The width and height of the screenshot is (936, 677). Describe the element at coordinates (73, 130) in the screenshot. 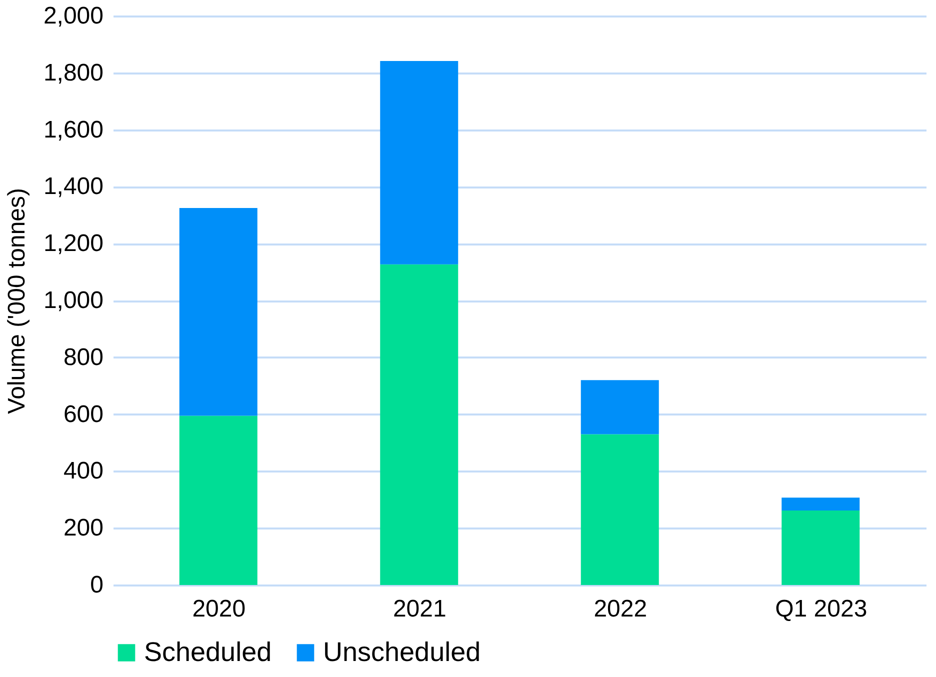

I see `y-tick-label: 1,600` at that location.